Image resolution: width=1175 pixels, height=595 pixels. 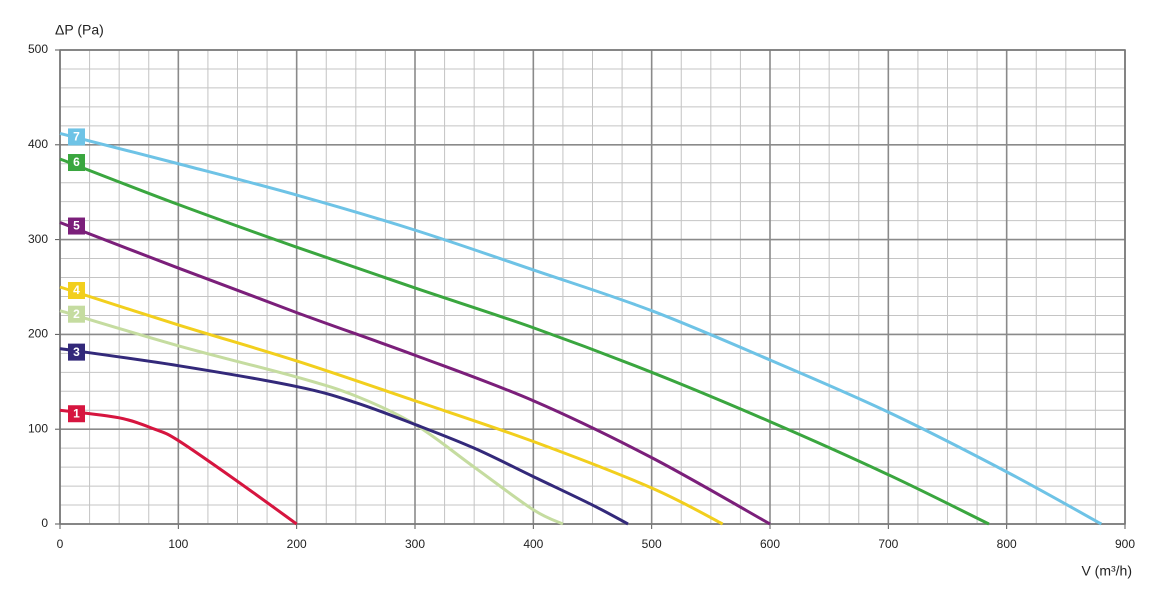 I want to click on series-label: 1, so click(x=76, y=414).